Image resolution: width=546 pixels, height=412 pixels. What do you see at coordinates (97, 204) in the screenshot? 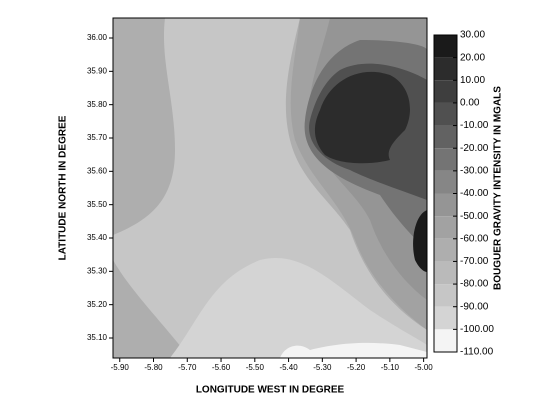
I see `y-tick-label: 35.50` at bounding box center [97, 204].